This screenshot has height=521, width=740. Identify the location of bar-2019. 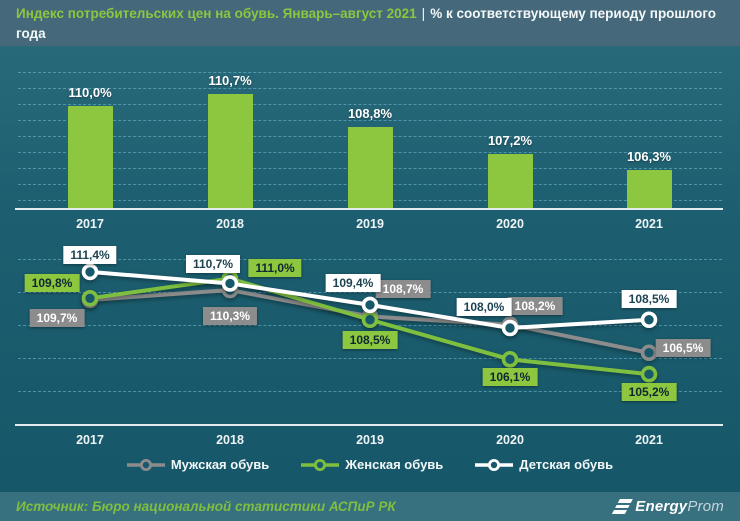
(370, 167).